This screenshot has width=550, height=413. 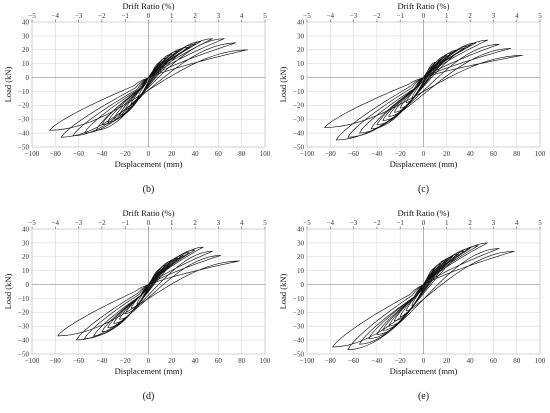 I want to click on x-tick-label: −80, so click(x=55, y=154).